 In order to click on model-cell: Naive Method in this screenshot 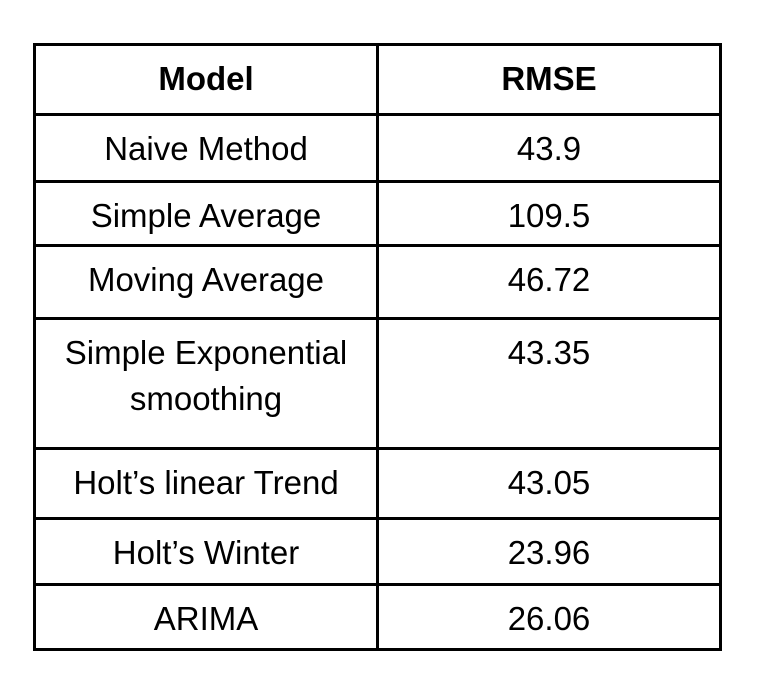, I will do `click(206, 148)`.